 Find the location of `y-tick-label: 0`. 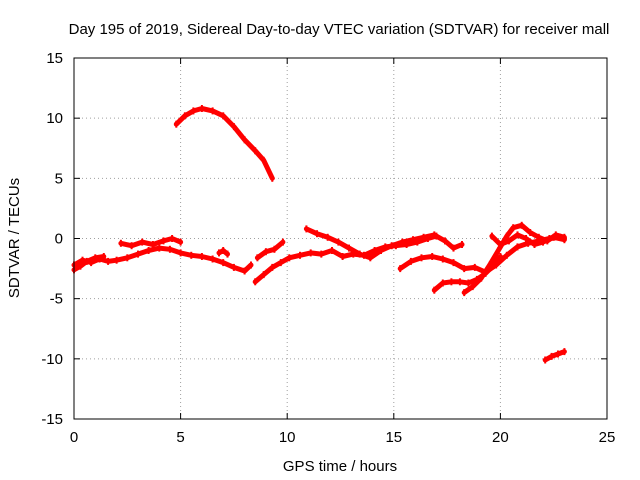

y-tick-label: 0 is located at coordinates (59, 239).